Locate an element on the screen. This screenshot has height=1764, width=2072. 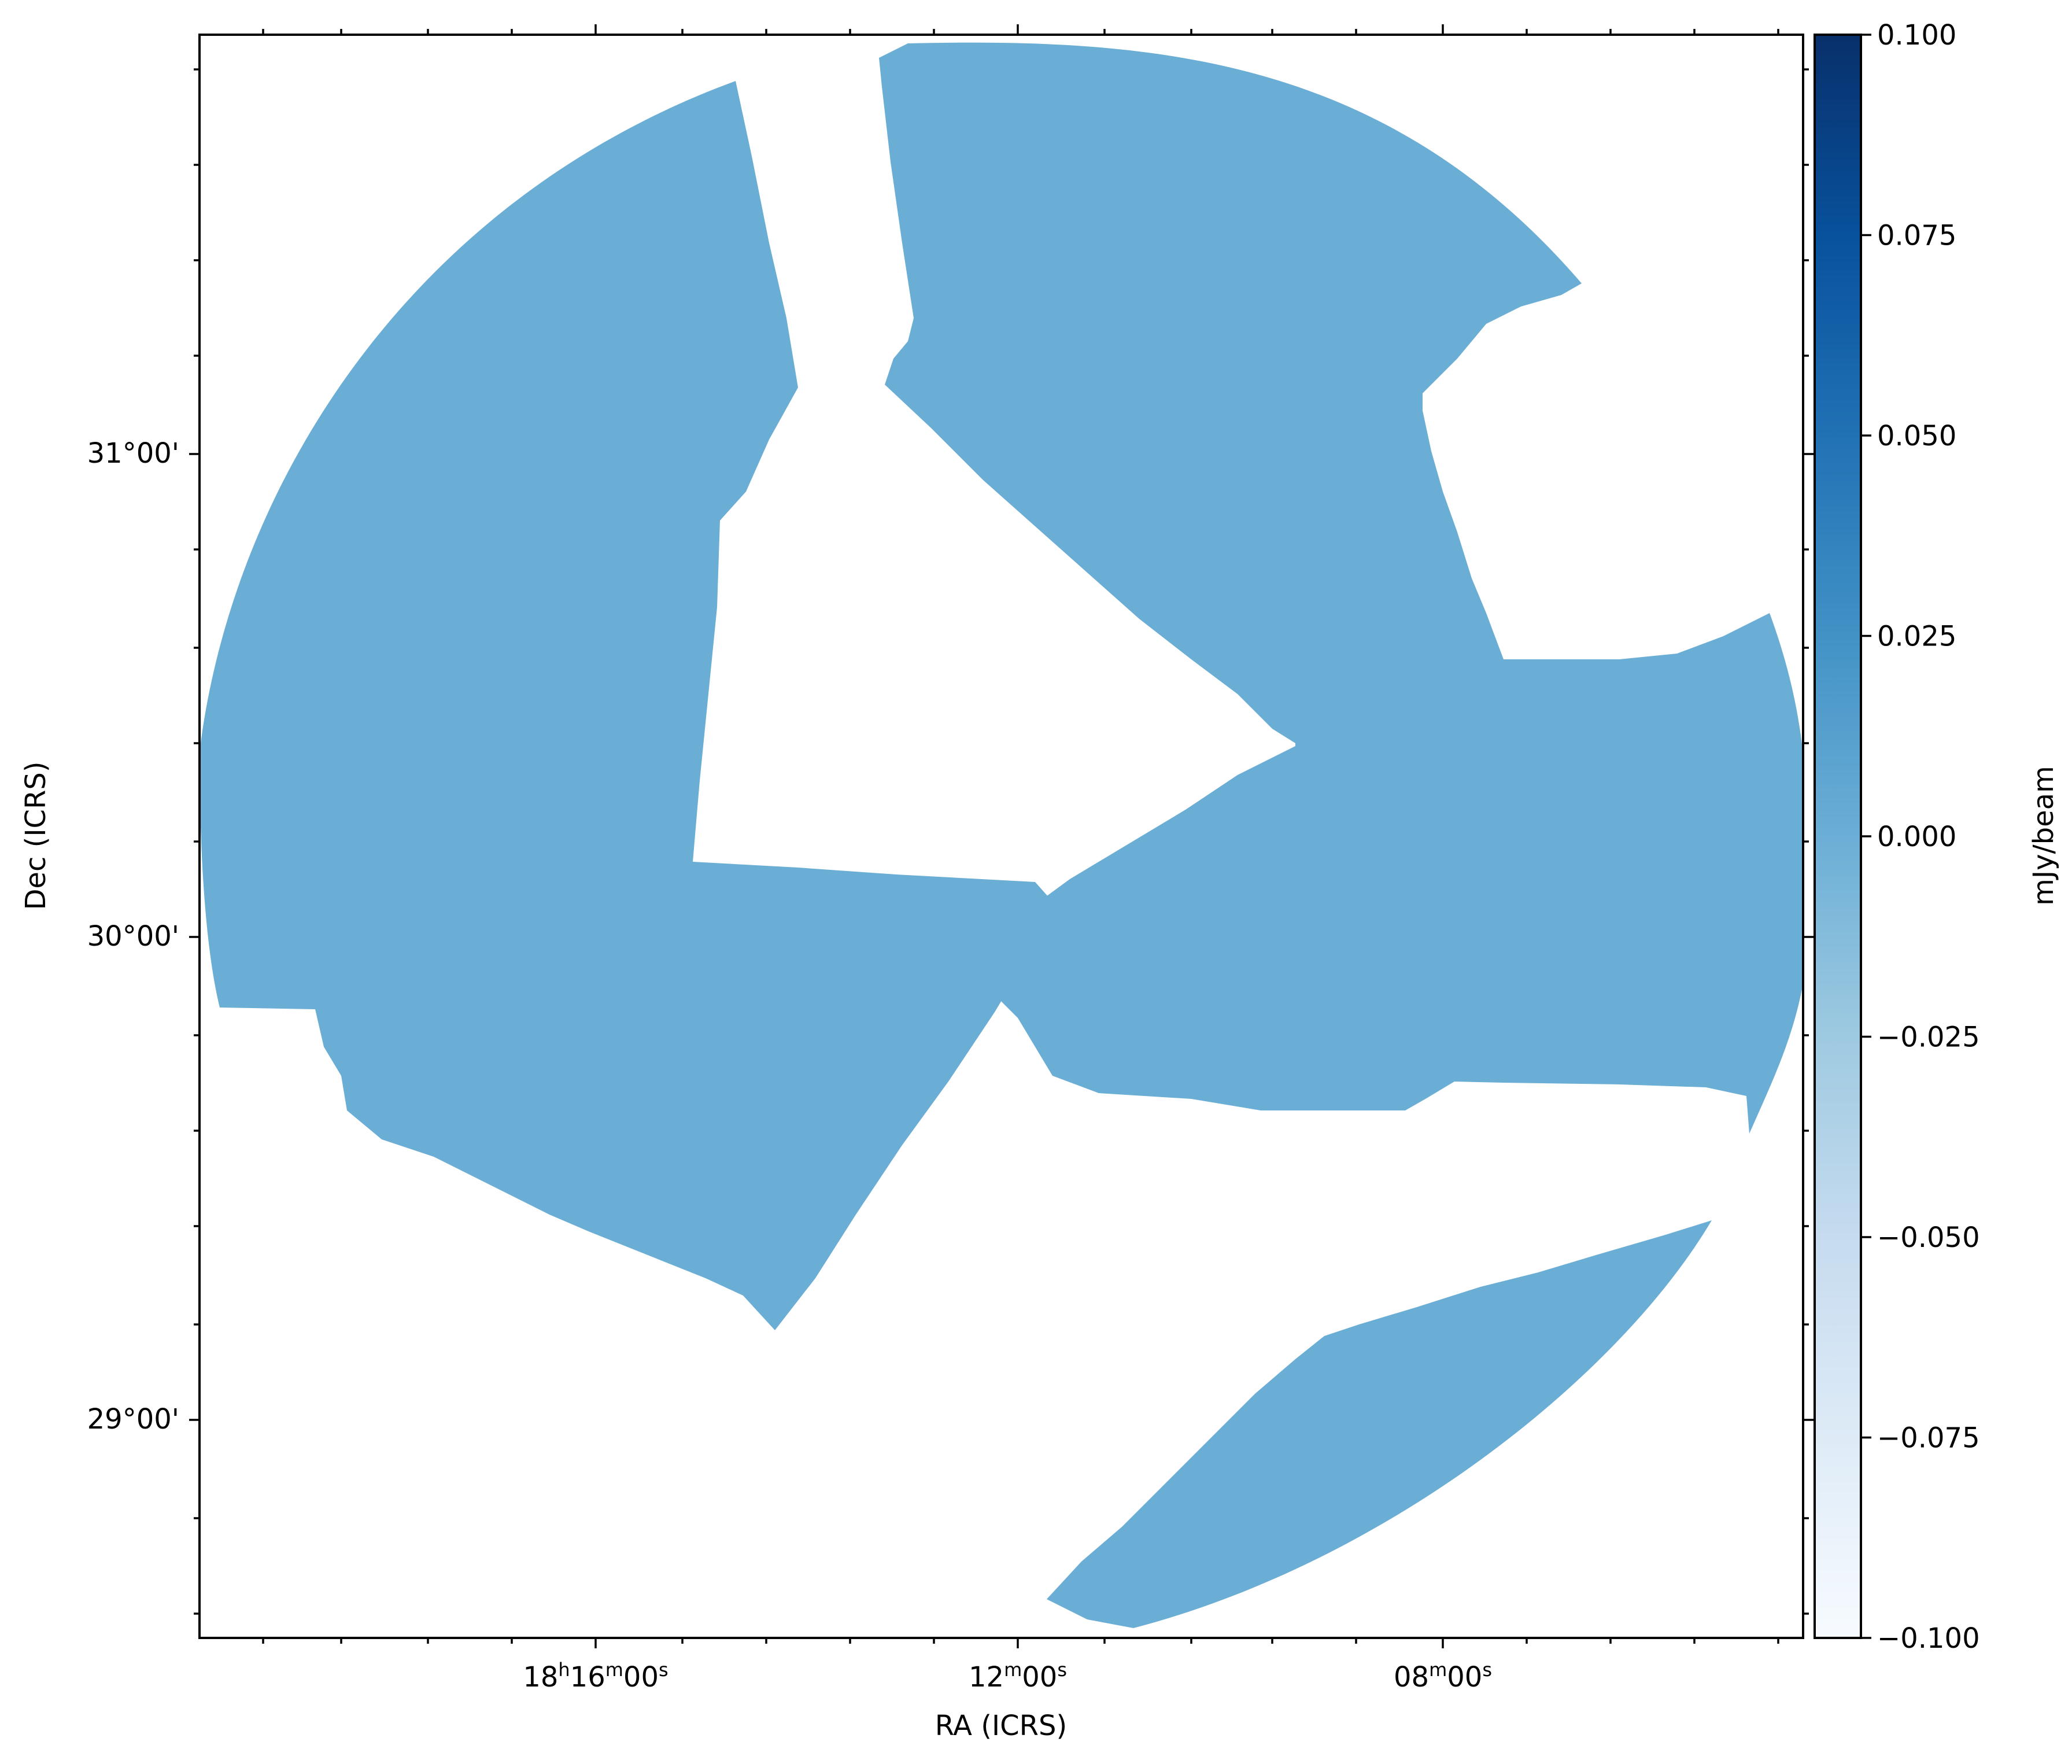
colorbar-gradient is located at coordinates (1838, 836).